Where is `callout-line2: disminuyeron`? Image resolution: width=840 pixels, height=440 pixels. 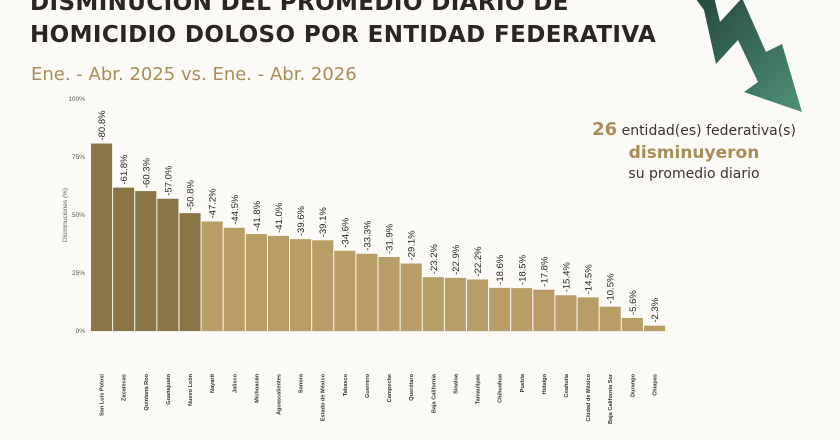
callout-line2: disminuyeron is located at coordinates (694, 153).